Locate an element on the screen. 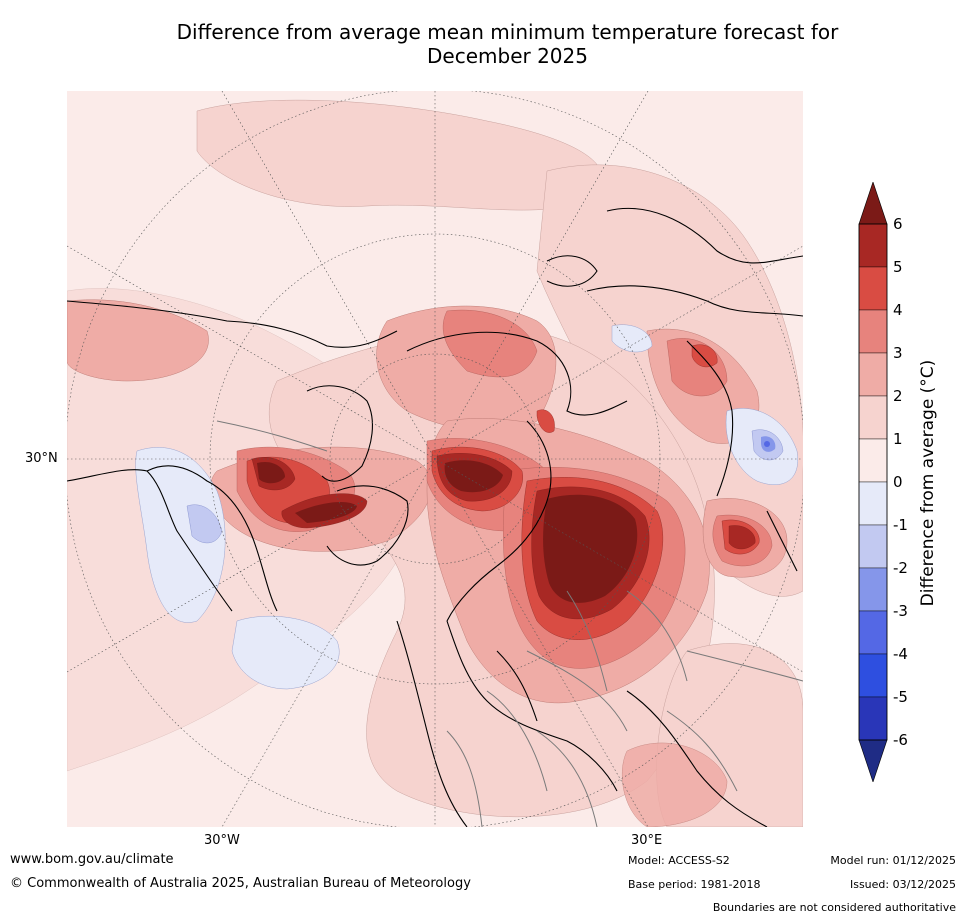 This screenshot has height=919, width=965. colorbar-scale is located at coordinates (873, 482).